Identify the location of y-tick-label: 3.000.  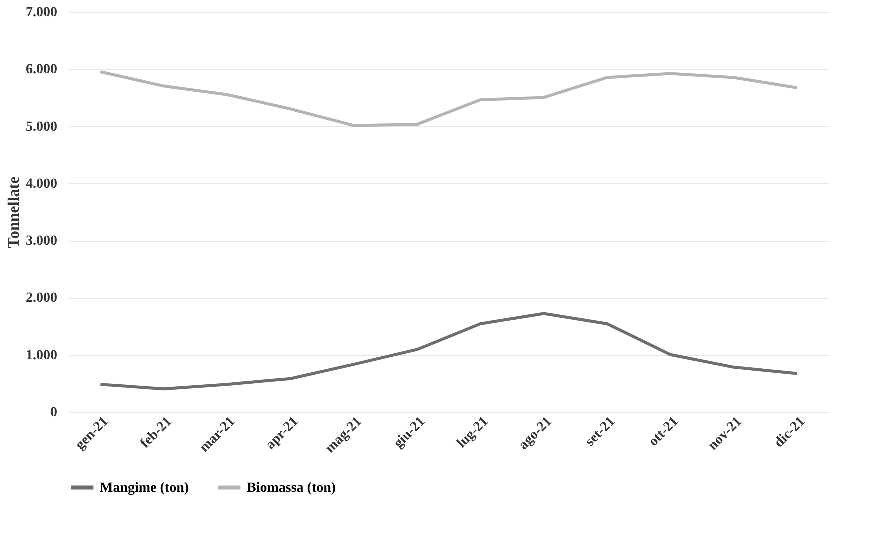
(42, 242).